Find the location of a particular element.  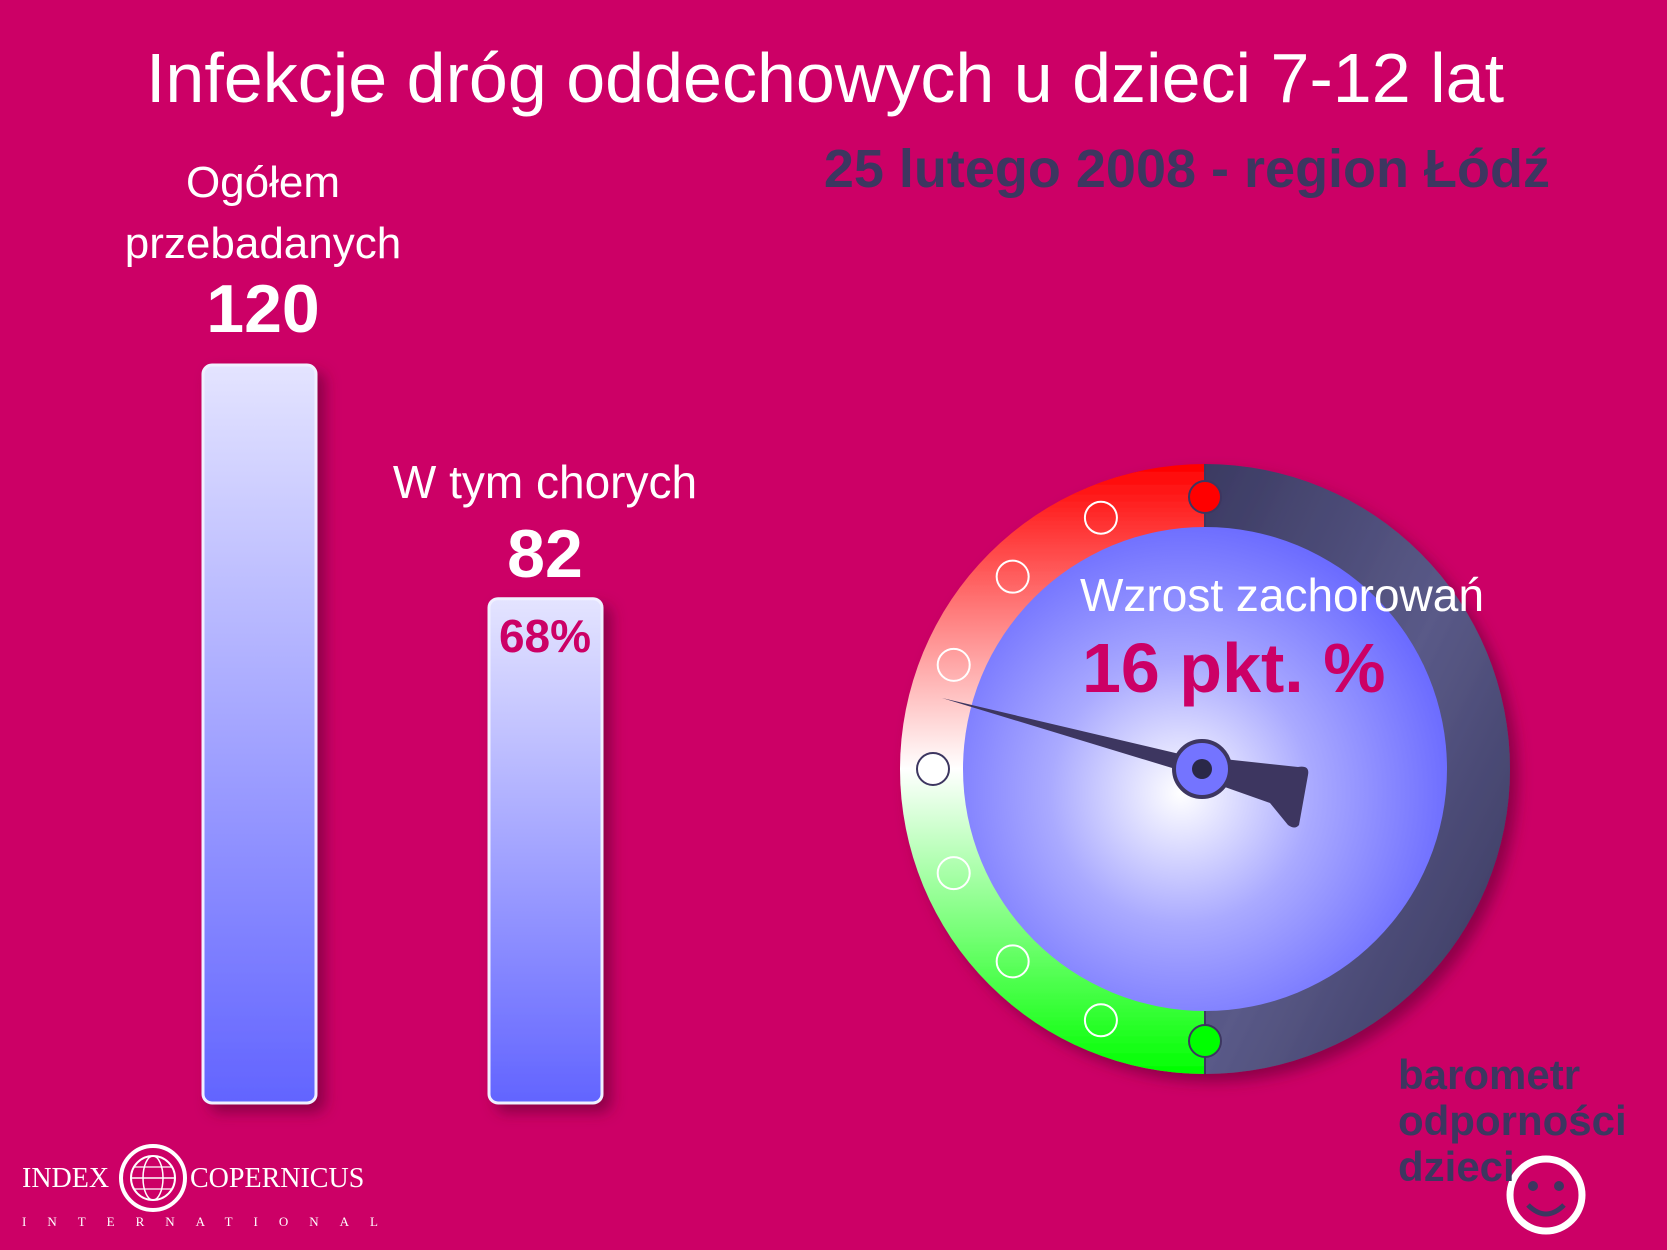

index-copernicus-bottom: INTERNATIONAL is located at coordinates (210, 1221).